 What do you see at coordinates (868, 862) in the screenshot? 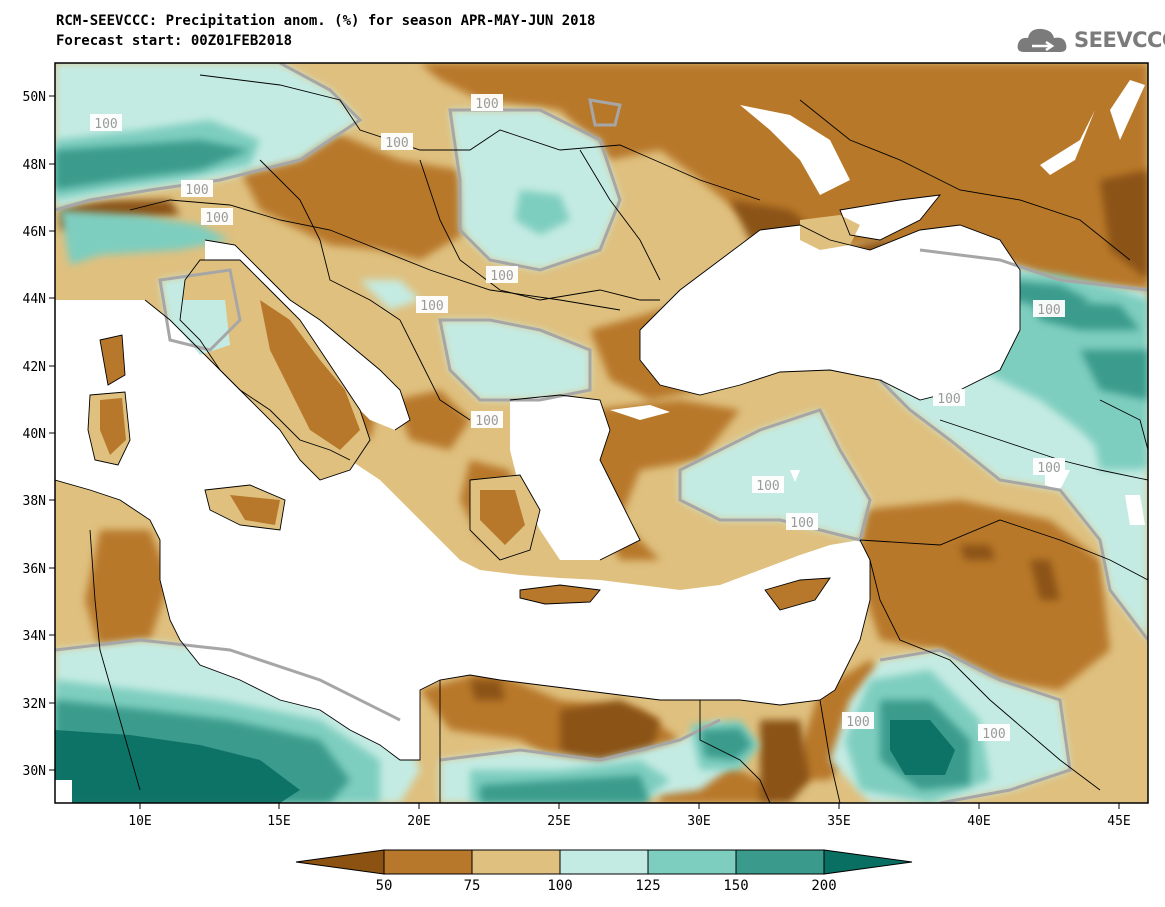
I see `colorbar-over-arrow` at bounding box center [868, 862].